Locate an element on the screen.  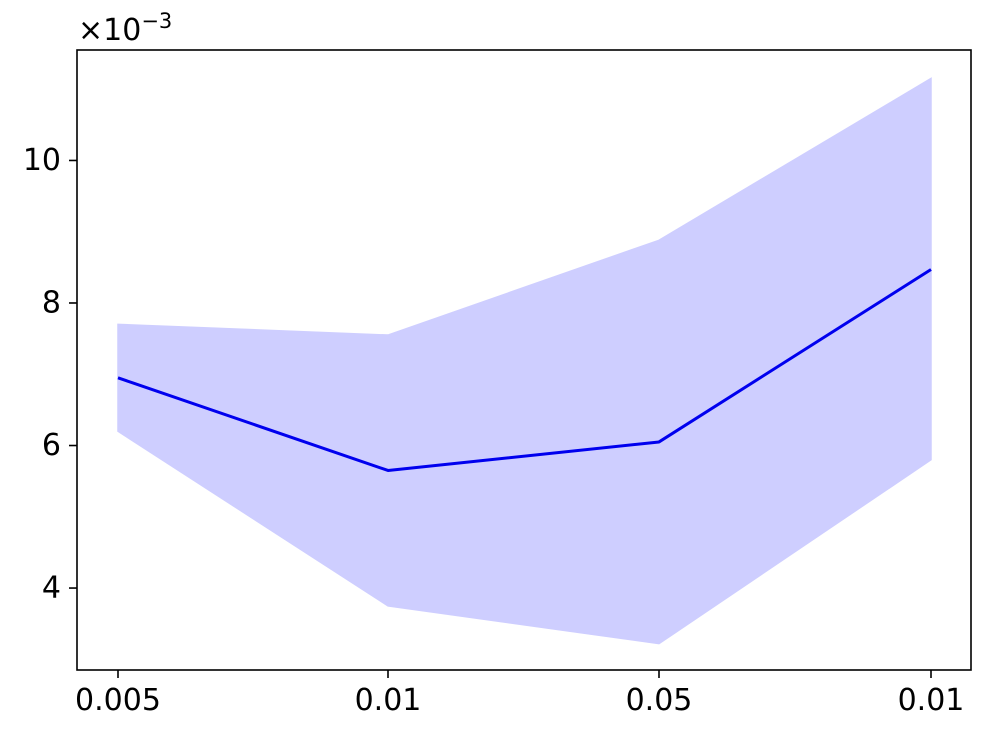
y-tick-label: 4 is located at coordinates (51, 588).